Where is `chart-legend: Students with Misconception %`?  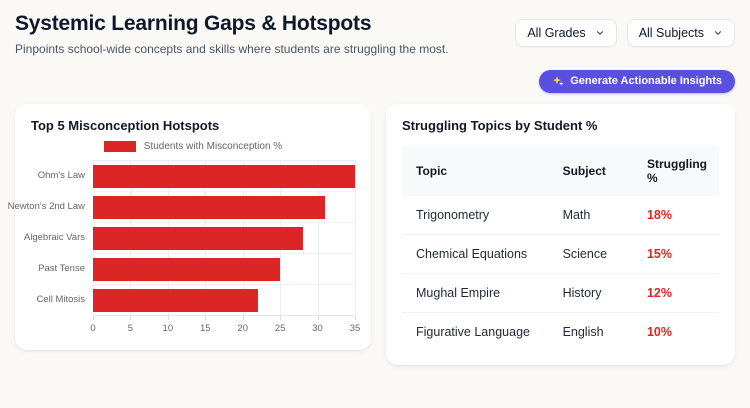
chart-legend: Students with Misconception % is located at coordinates (193, 146).